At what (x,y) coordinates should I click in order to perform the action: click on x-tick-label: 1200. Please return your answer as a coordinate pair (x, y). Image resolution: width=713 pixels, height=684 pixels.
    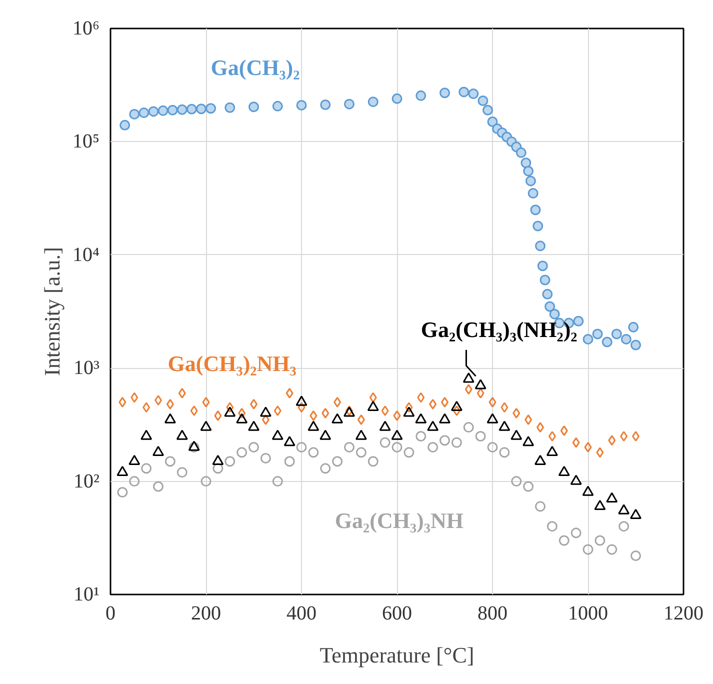
    Looking at the image, I should click on (684, 613).